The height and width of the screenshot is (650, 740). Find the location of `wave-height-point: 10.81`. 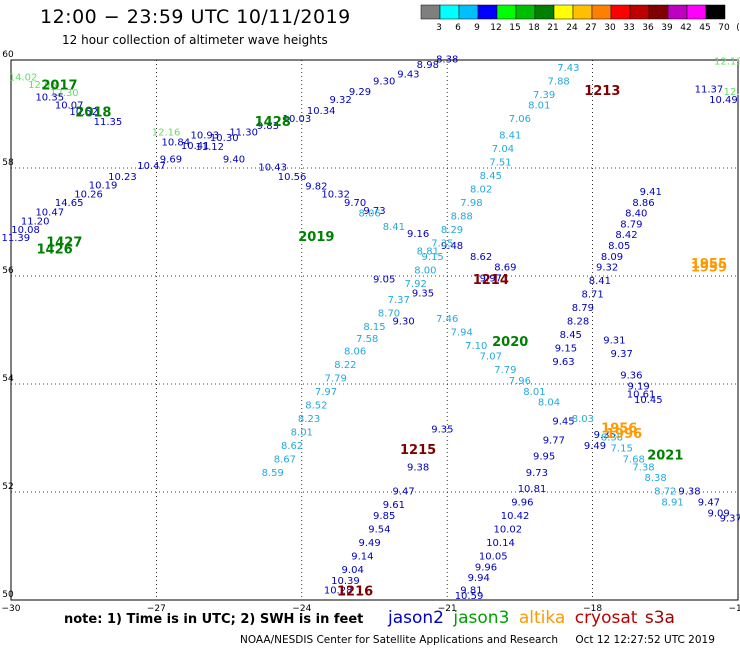

wave-height-point: 10.81 is located at coordinates (532, 489).